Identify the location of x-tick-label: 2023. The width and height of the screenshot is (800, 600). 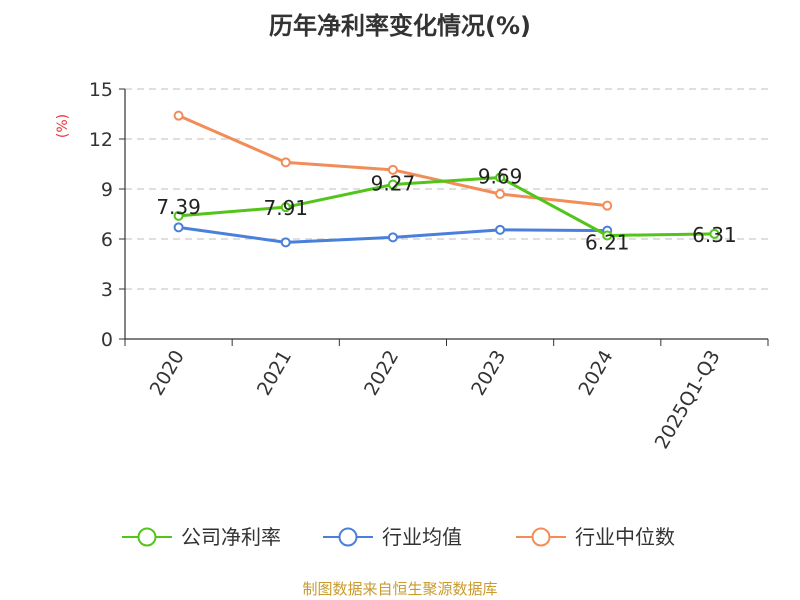
(488, 373).